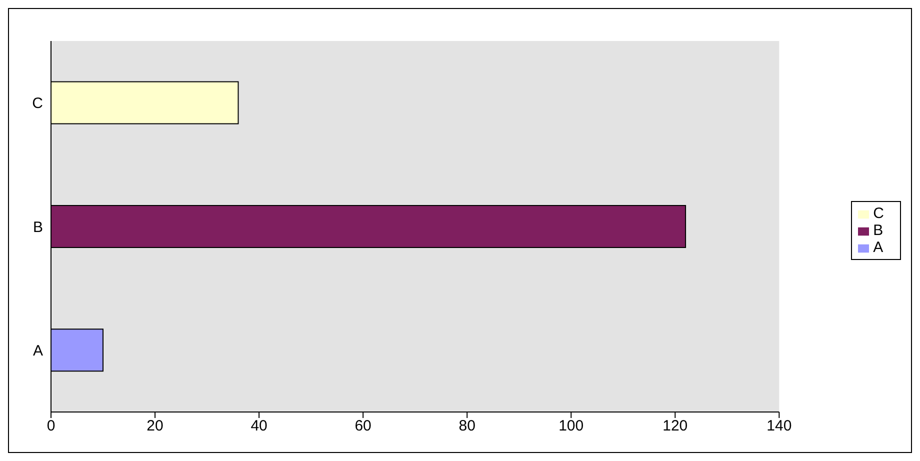  Describe the element at coordinates (779, 426) in the screenshot. I see `x-tick-label: 140` at that location.